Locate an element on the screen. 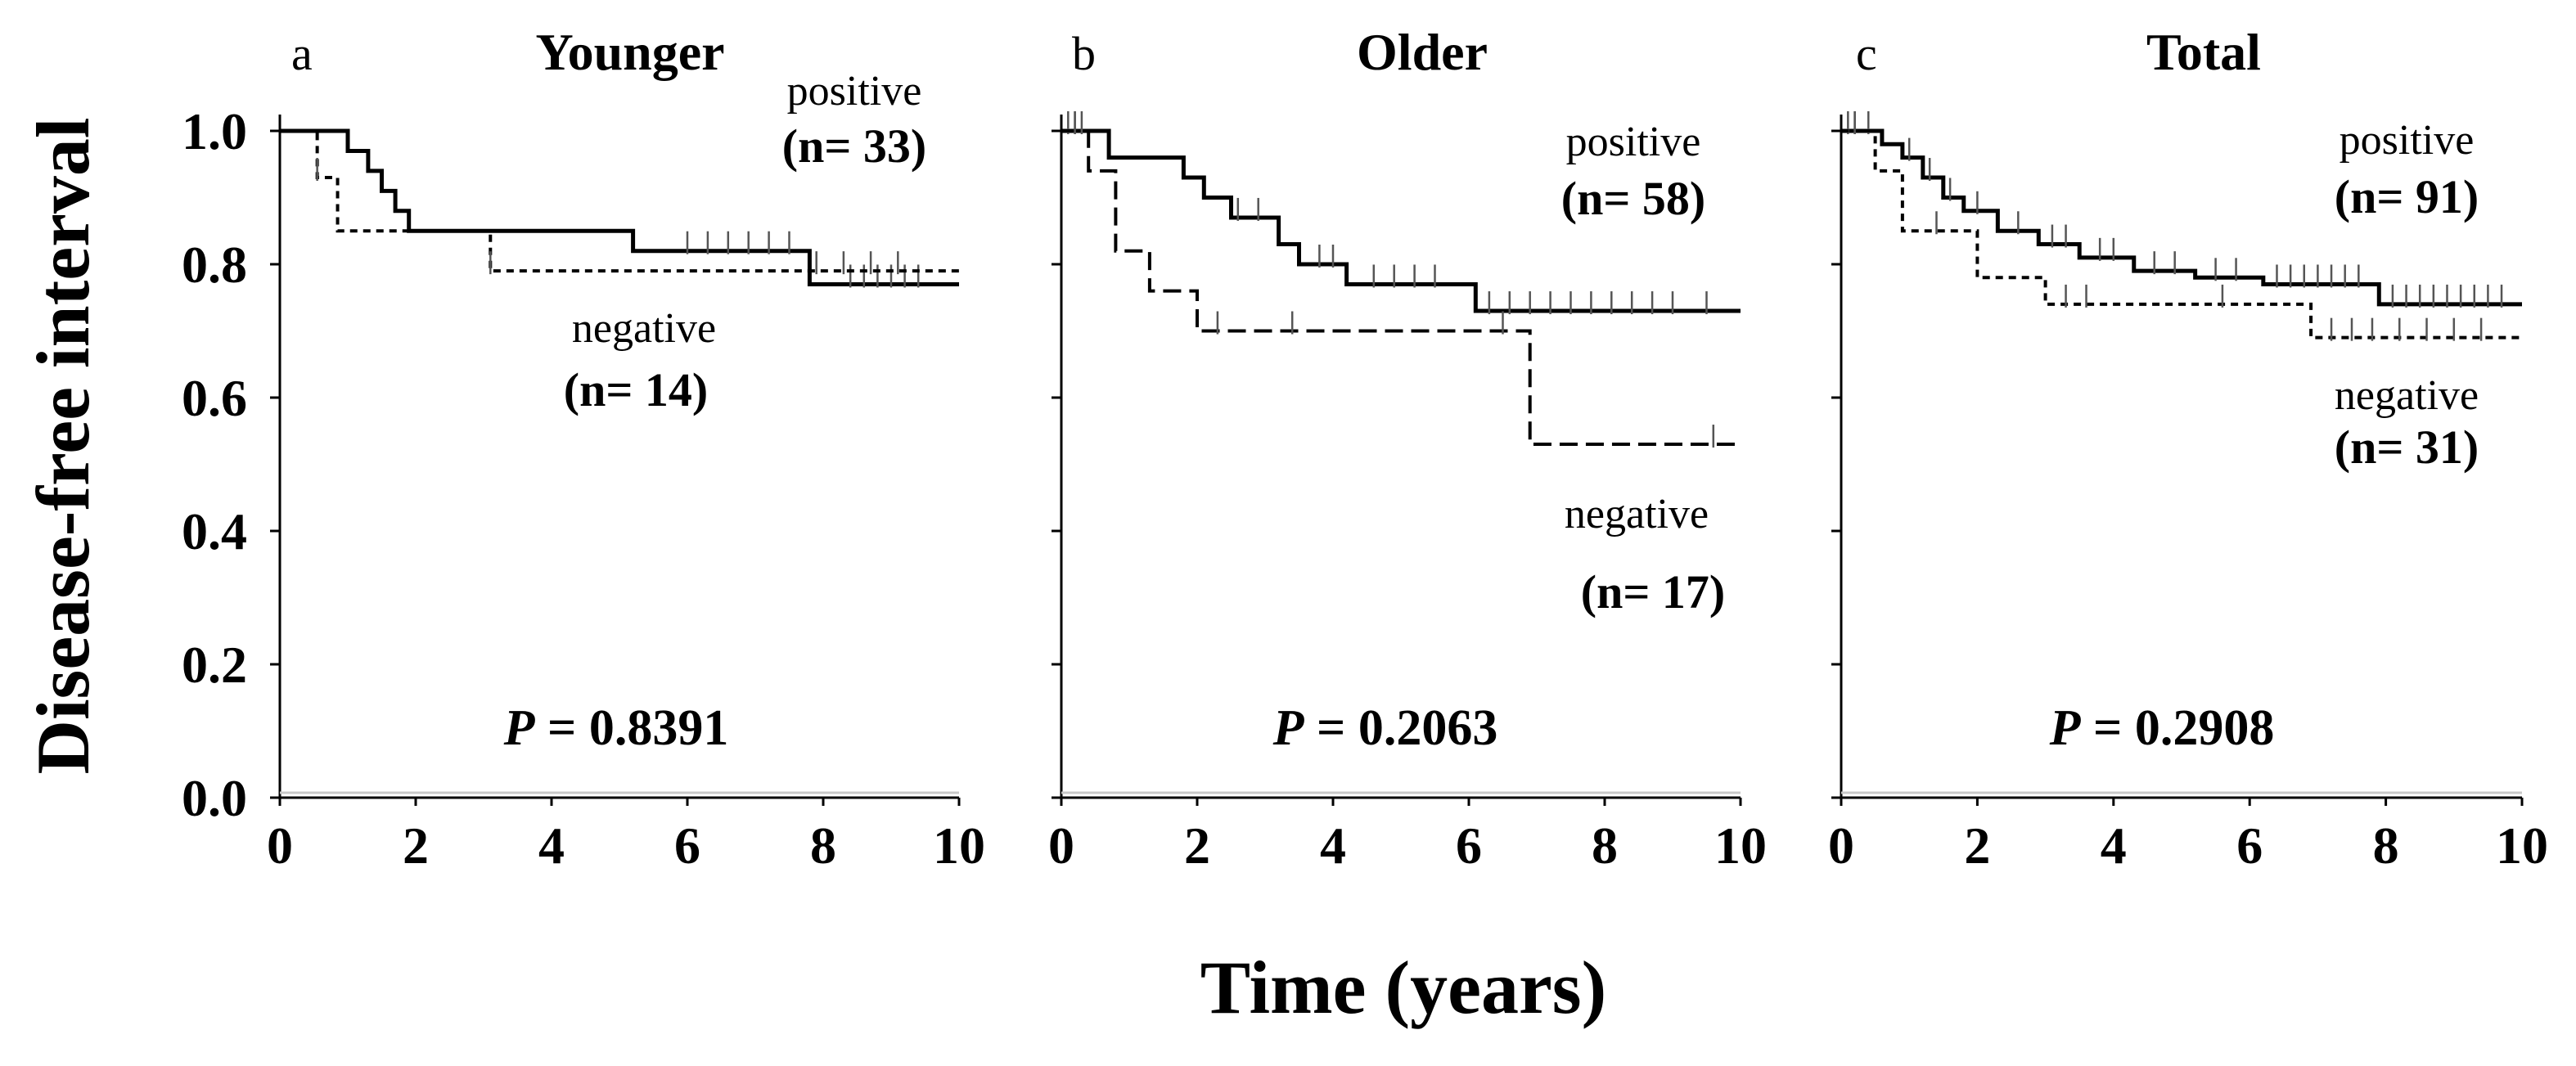  panel-letter: c is located at coordinates (1867, 53).